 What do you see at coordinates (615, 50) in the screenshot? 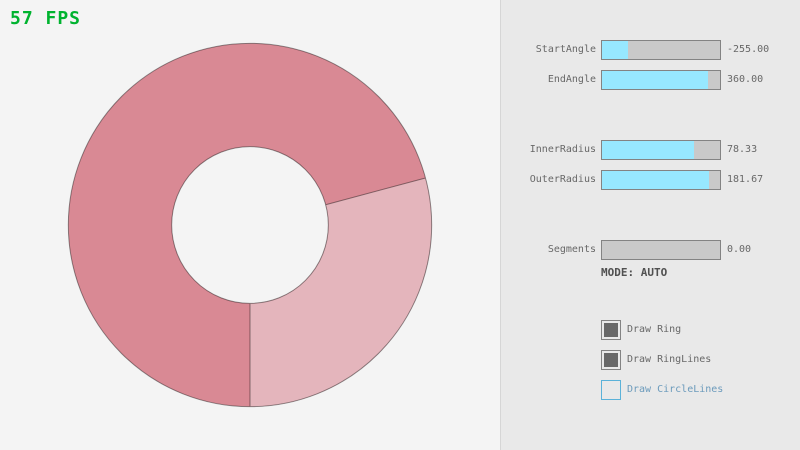
I see `slider-startangle-fill` at bounding box center [615, 50].